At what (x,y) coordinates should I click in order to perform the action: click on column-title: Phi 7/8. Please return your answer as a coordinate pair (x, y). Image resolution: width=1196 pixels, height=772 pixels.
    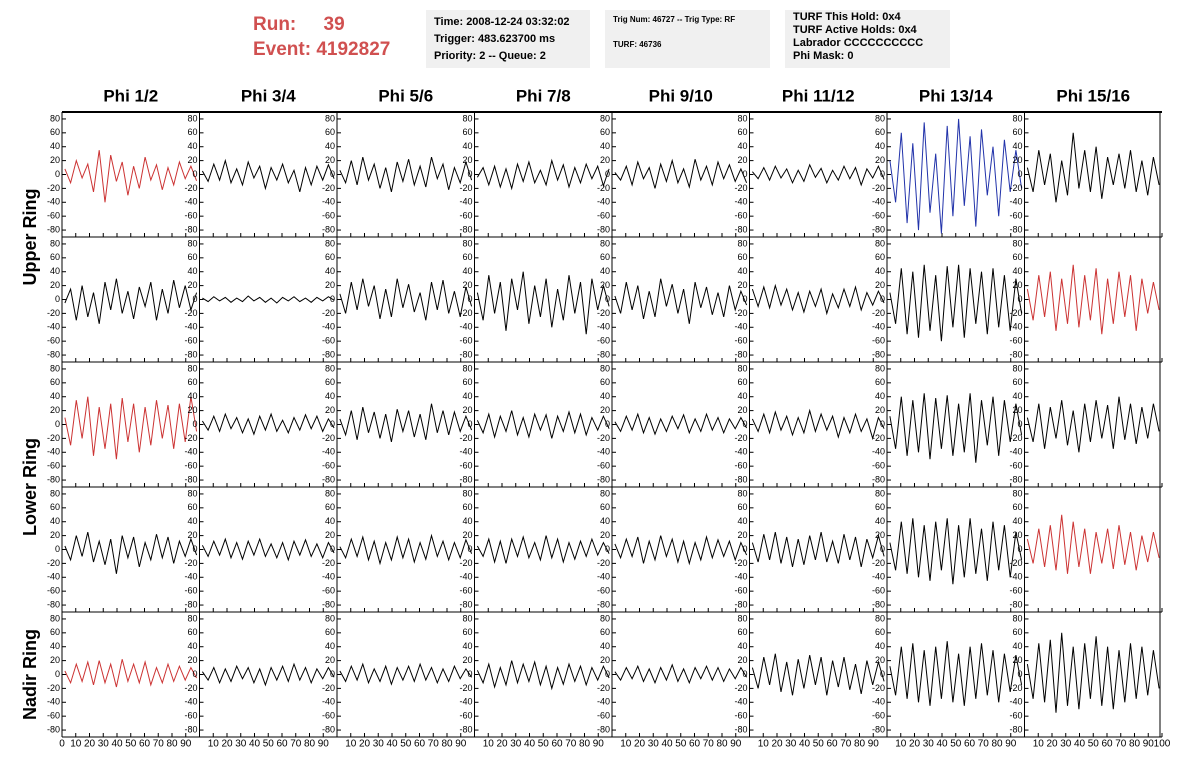
    Looking at the image, I should click on (543, 95).